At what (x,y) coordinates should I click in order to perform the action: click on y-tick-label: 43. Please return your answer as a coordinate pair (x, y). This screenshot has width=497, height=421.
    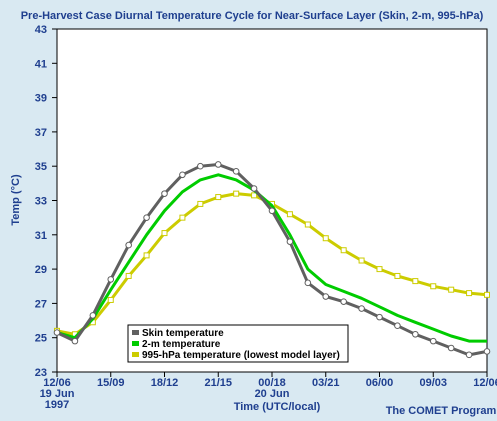
    Looking at the image, I should click on (41, 30).